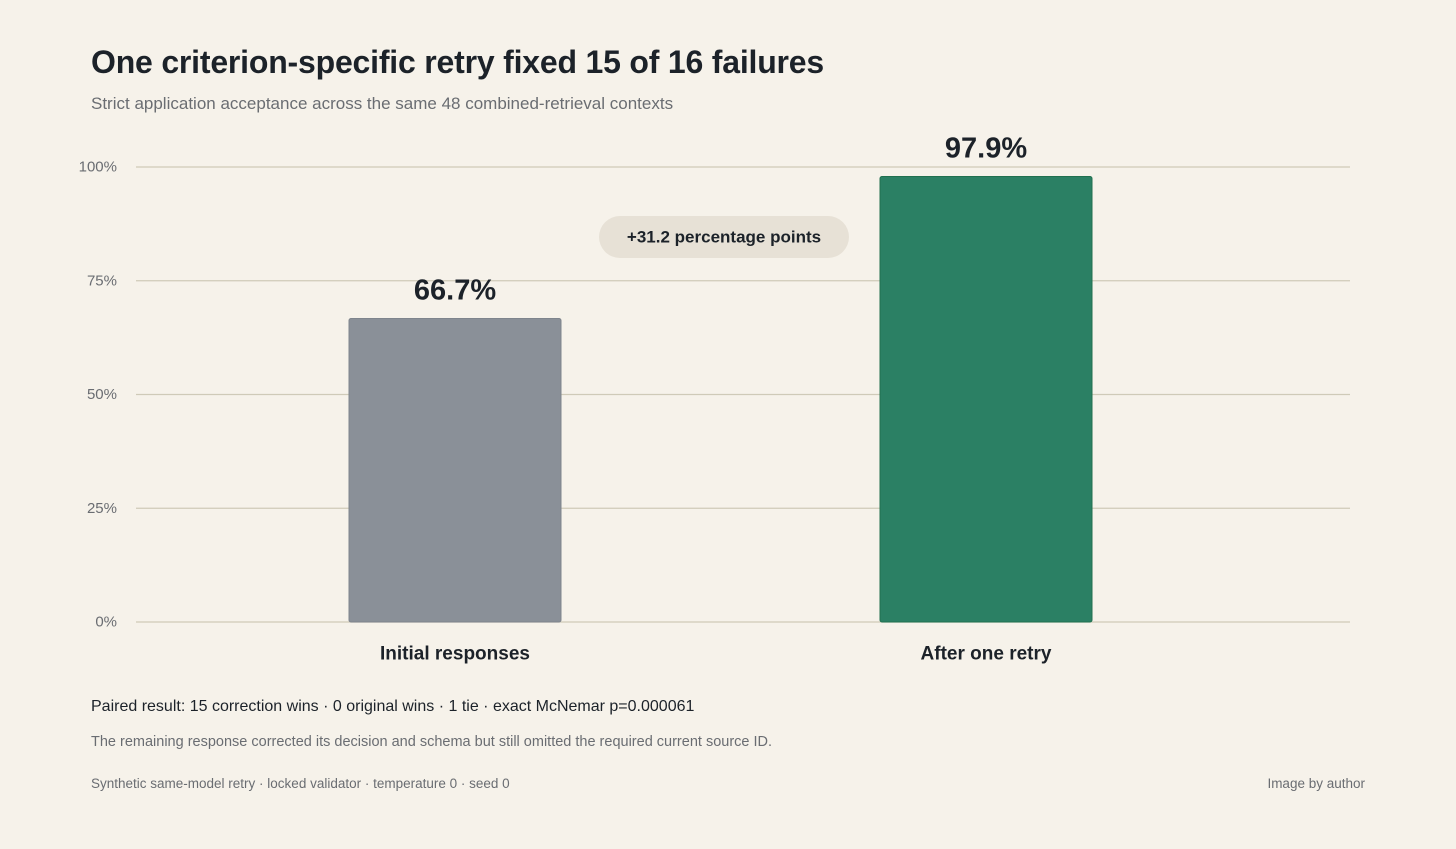 This screenshot has height=849, width=1456. What do you see at coordinates (102, 508) in the screenshot?
I see `y-tick-label: 25%` at bounding box center [102, 508].